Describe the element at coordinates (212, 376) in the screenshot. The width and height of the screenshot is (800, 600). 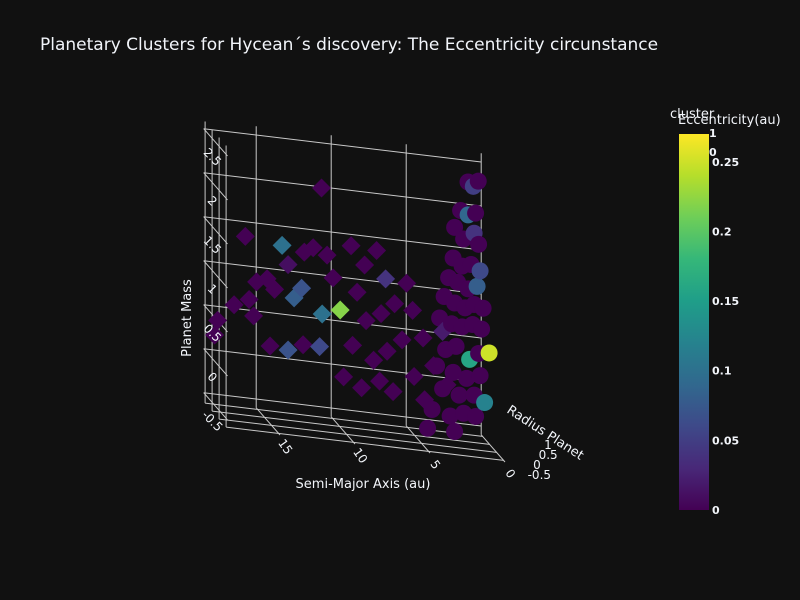
I see `z-tick-label: 0` at that location.